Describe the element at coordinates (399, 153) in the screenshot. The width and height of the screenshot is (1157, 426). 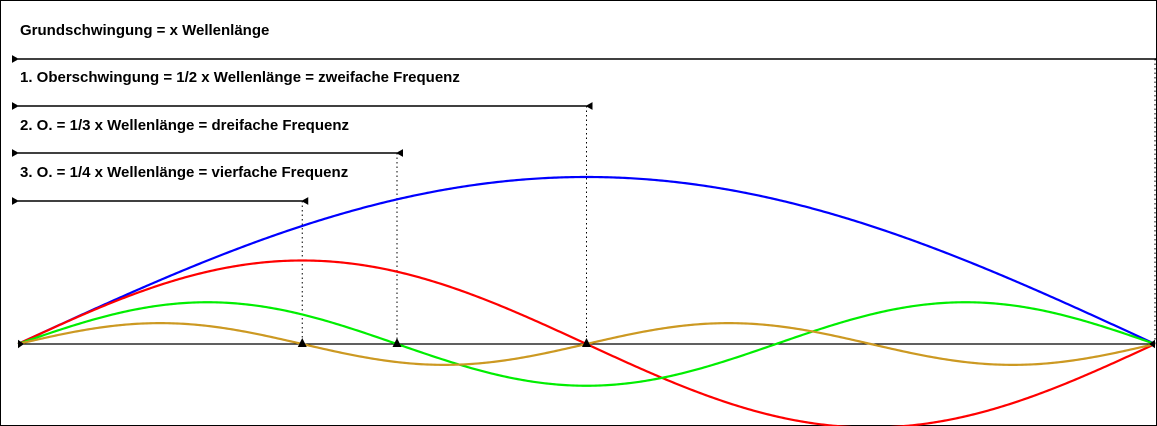
I see `dimension-arrow-end-harmonic2` at that location.